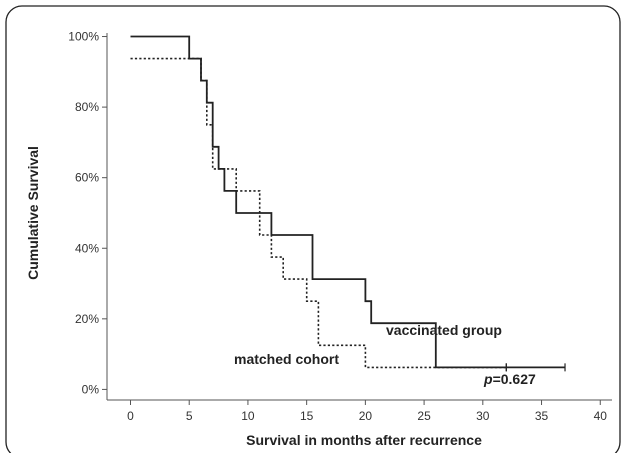  What do you see at coordinates (83, 37) in the screenshot?
I see `y-tick-label: 100%` at bounding box center [83, 37].